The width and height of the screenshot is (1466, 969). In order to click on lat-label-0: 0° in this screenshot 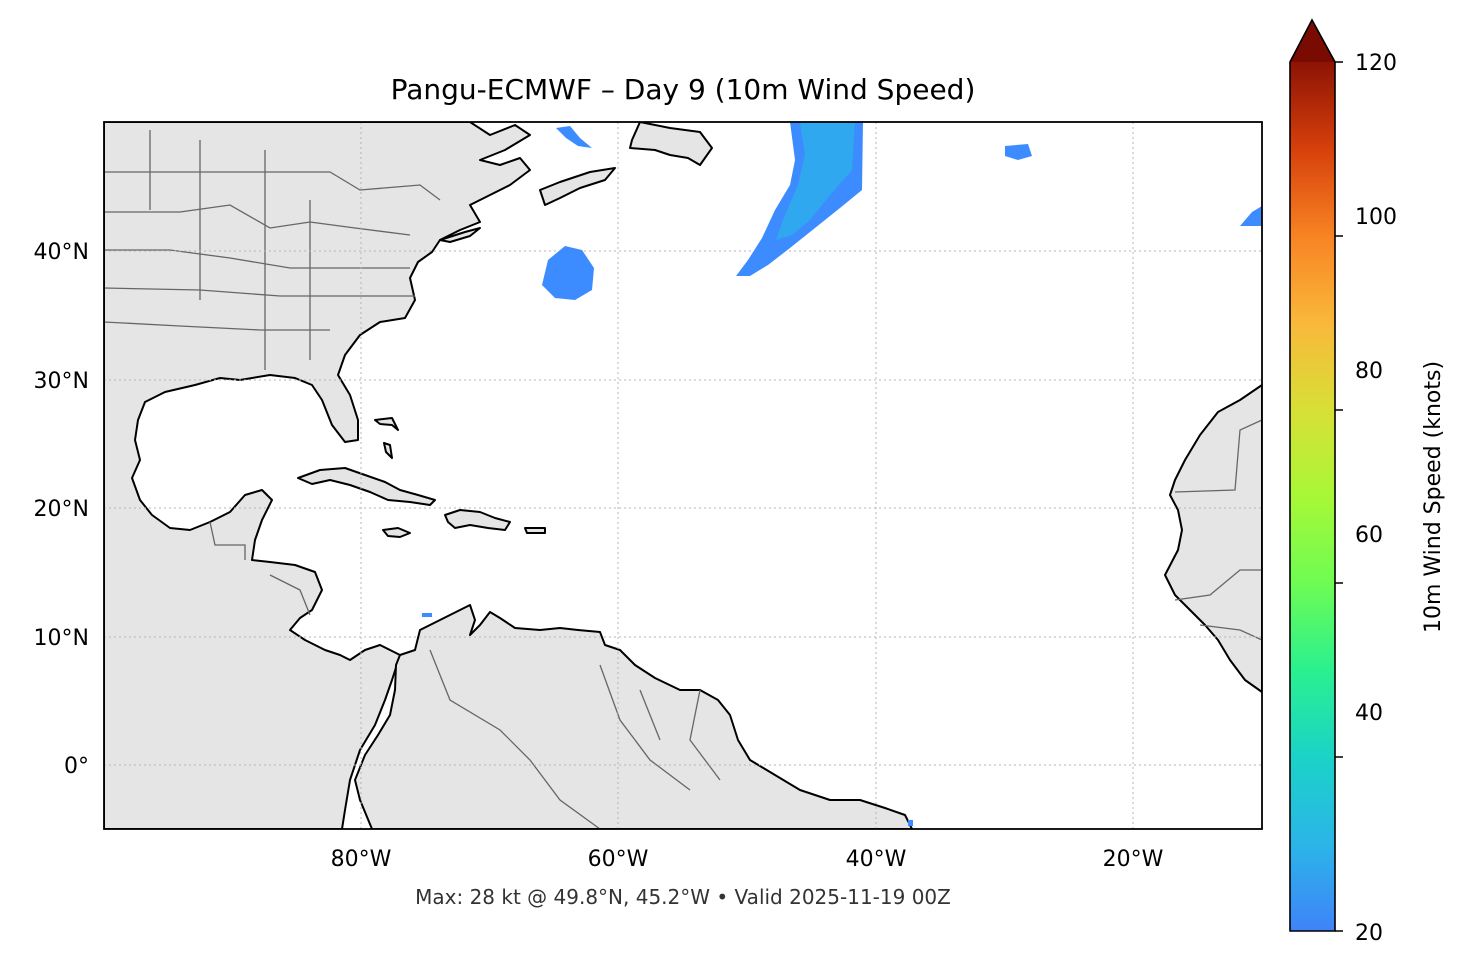, I will do `click(76, 766)`.